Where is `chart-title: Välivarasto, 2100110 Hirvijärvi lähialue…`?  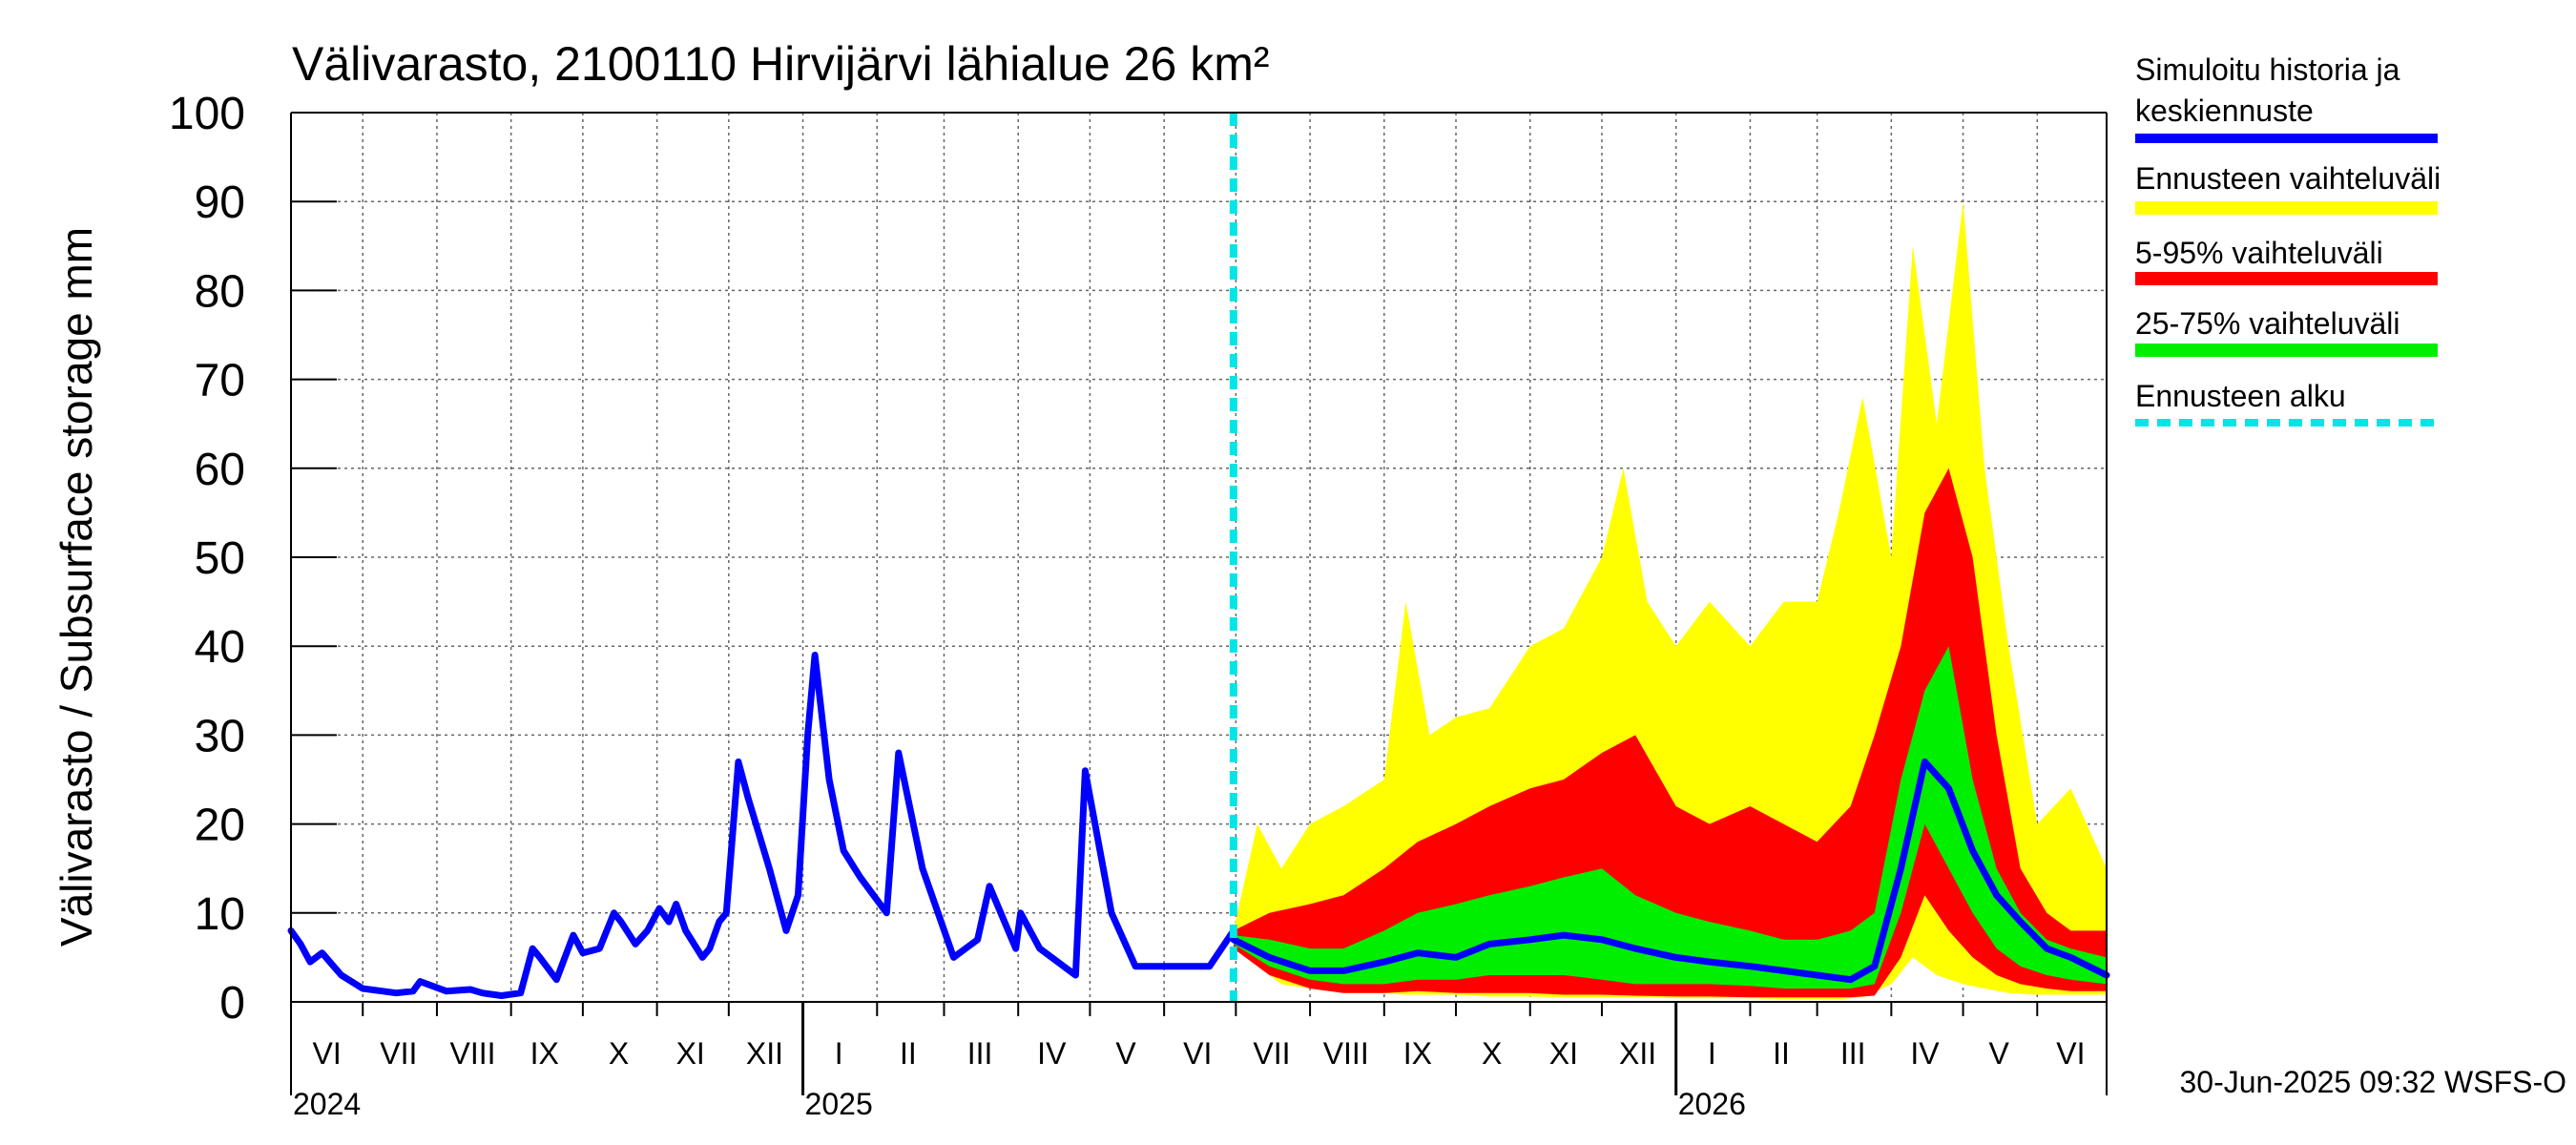 chart-title: Välivarasto, 2100110 Hirvijärvi lähialue… is located at coordinates (781, 64).